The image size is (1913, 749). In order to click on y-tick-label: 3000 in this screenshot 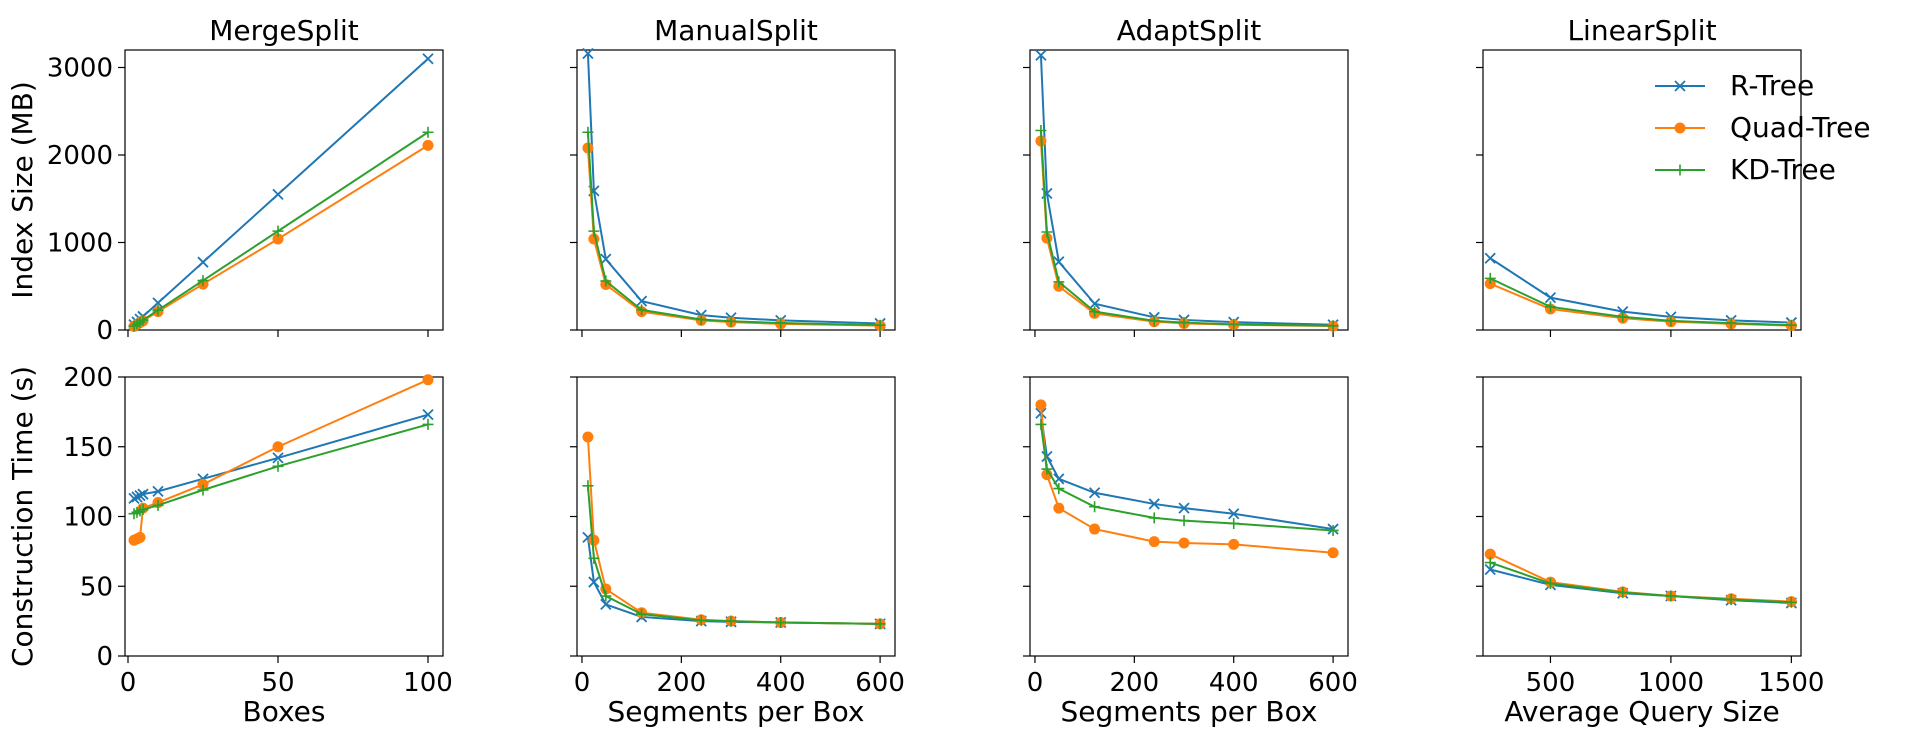, I will do `click(80, 69)`.